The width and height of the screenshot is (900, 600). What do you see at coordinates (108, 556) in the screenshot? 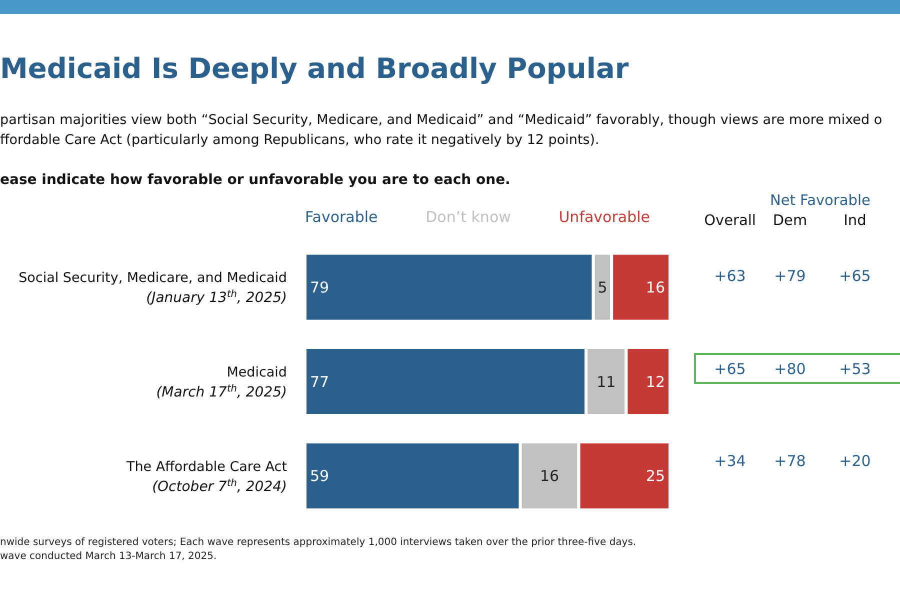
I see `text: wave conducted March 13-March 17, 2025.` at bounding box center [108, 556].